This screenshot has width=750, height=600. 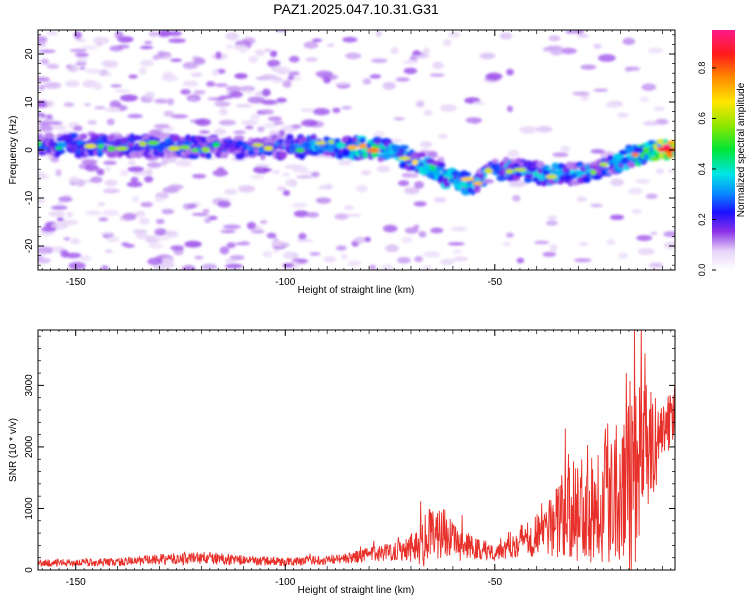 What do you see at coordinates (356, 590) in the screenshot?
I see `snr-x-axis-label: Height of straight line (km)` at bounding box center [356, 590].